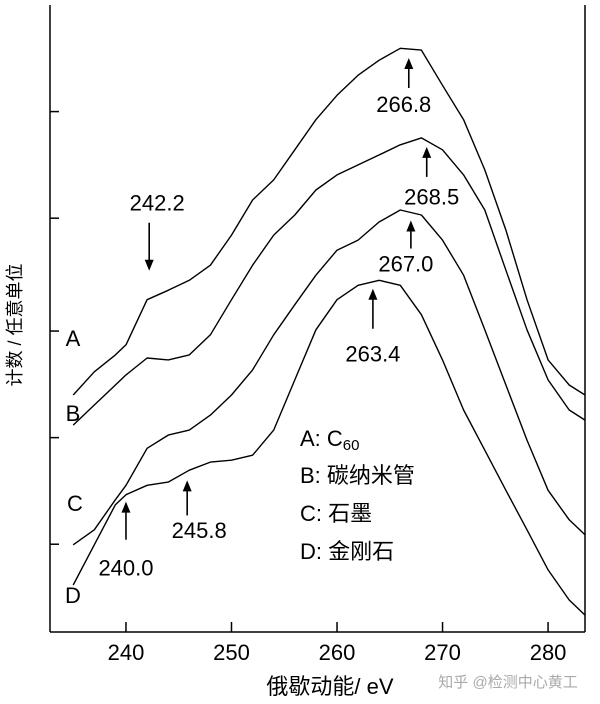 The height and width of the screenshot is (704, 600). Describe the element at coordinates (357, 475) in the screenshot. I see `legend-entry: B: 碳纳米管` at that location.